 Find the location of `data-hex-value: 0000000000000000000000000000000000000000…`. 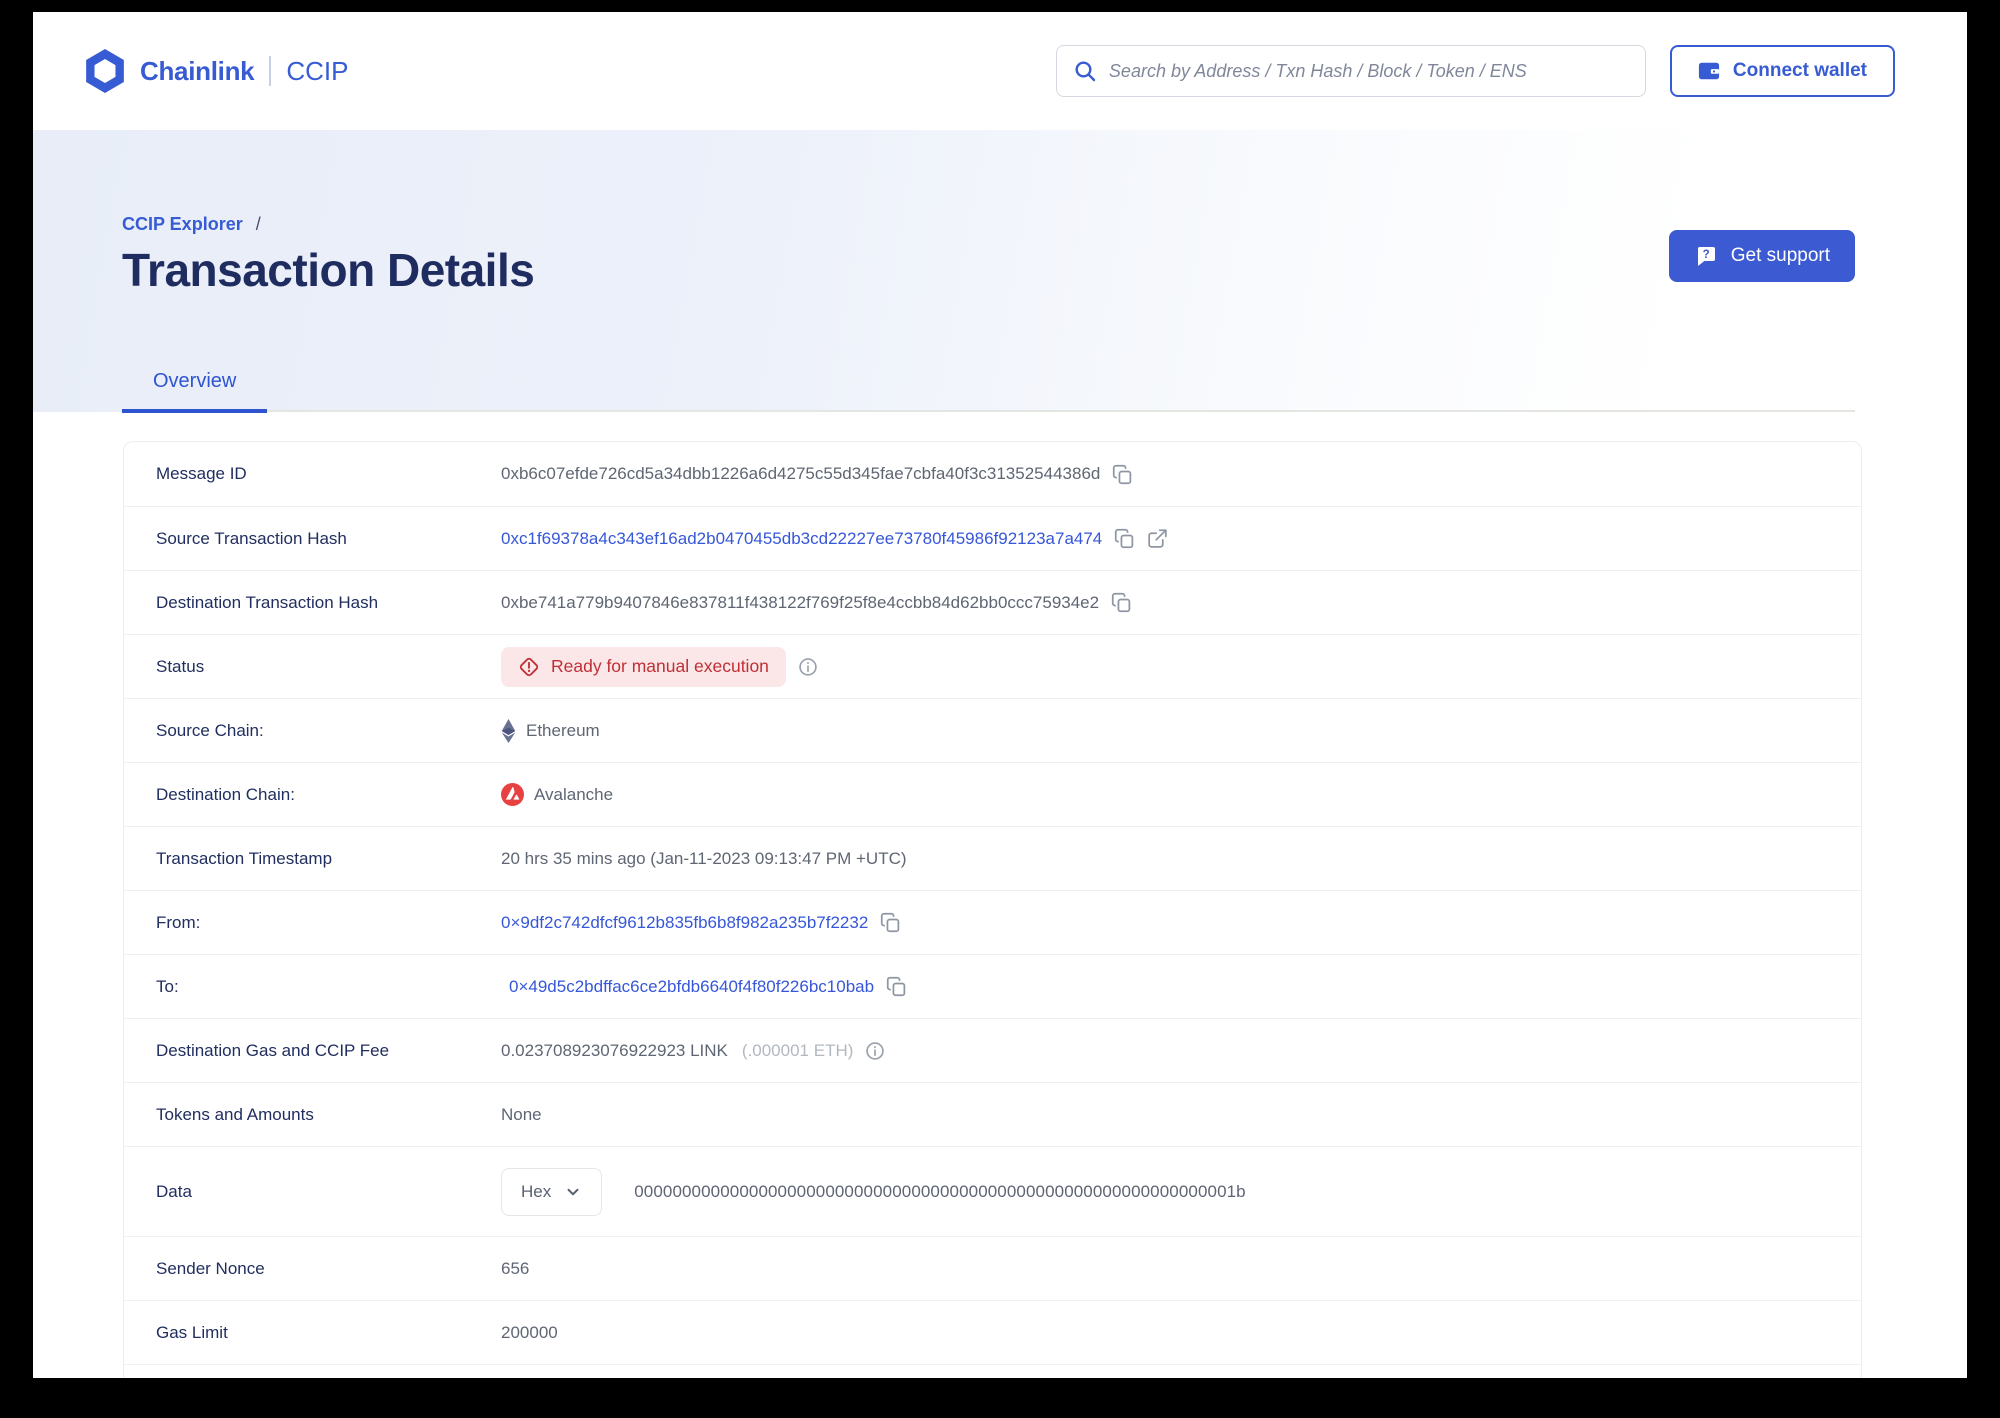

data-hex-value: 0000000000000000000000000000000000000000… is located at coordinates (940, 1191).